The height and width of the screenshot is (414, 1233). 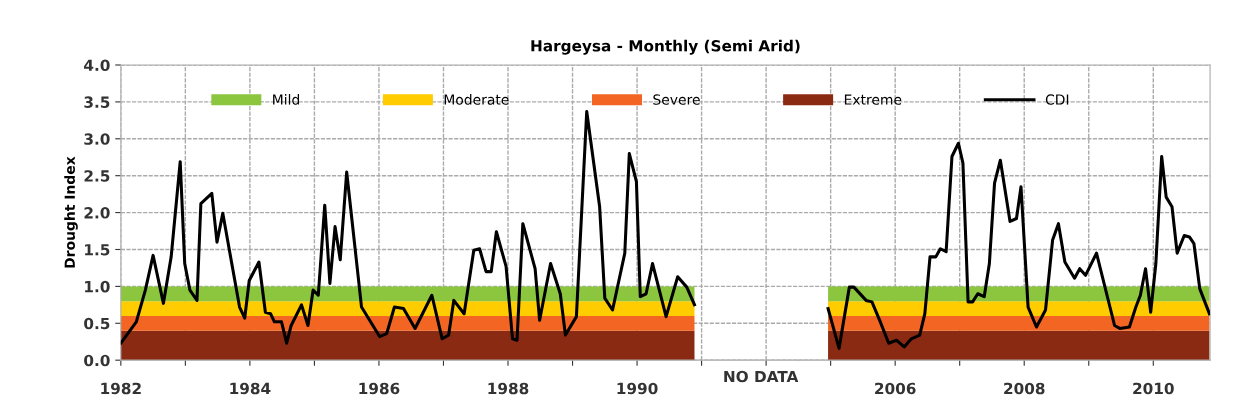 I want to click on y-axis-title: Drought Index, so click(x=71, y=212).